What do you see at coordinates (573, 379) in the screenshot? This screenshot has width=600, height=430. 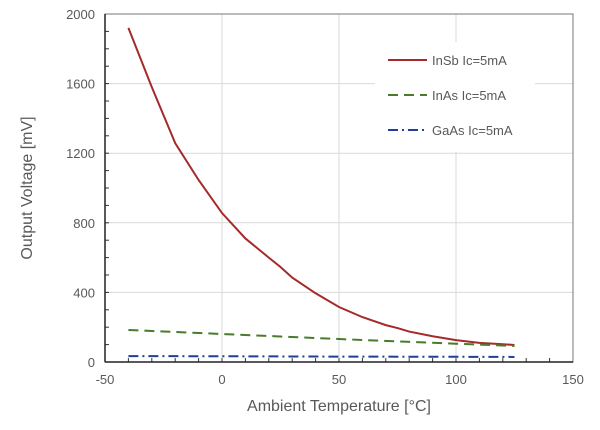 I see `x-tick-label: 150` at bounding box center [573, 379].